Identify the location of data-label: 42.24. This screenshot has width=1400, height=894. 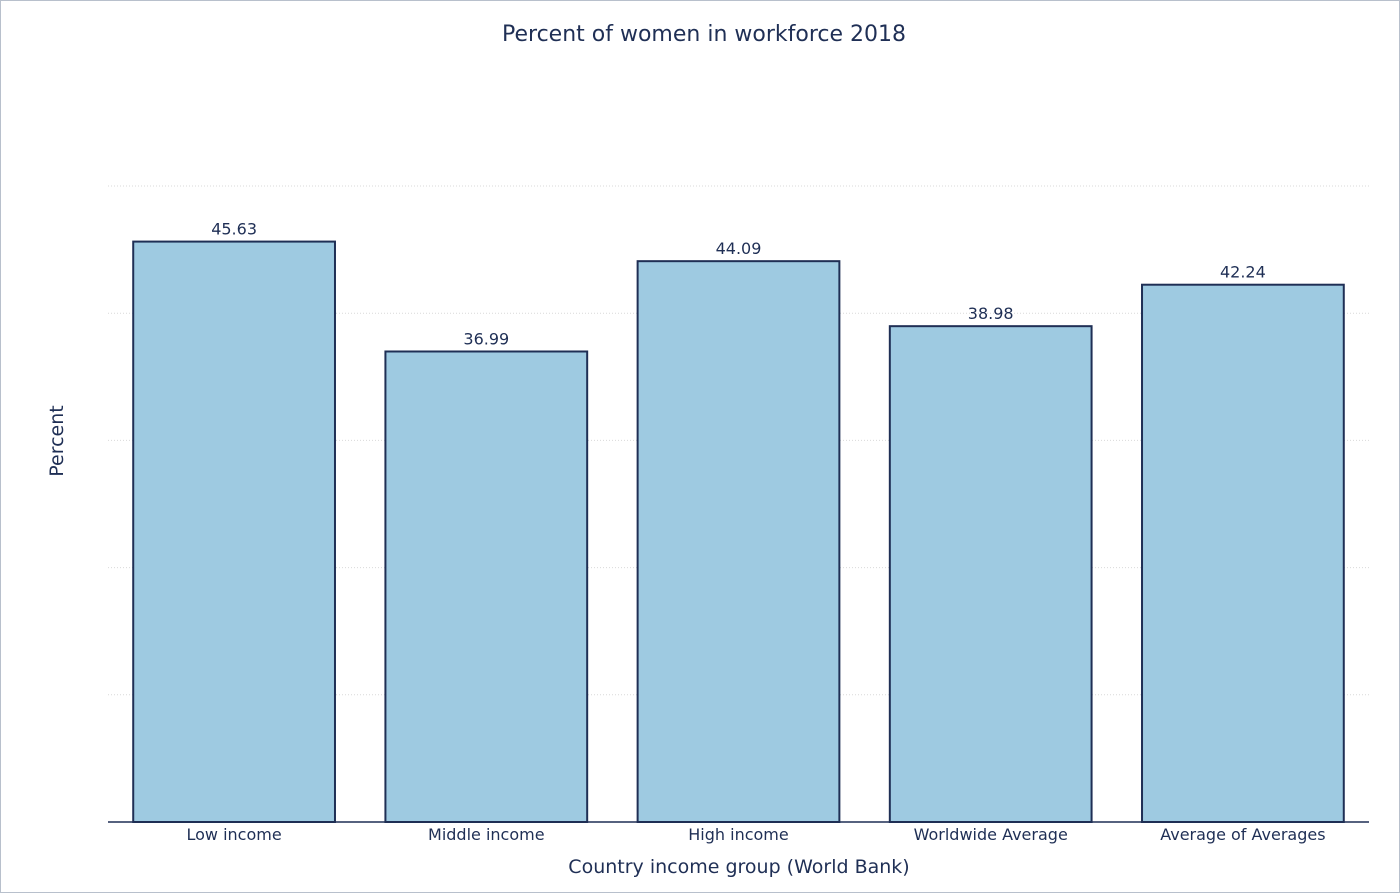
(1243, 272).